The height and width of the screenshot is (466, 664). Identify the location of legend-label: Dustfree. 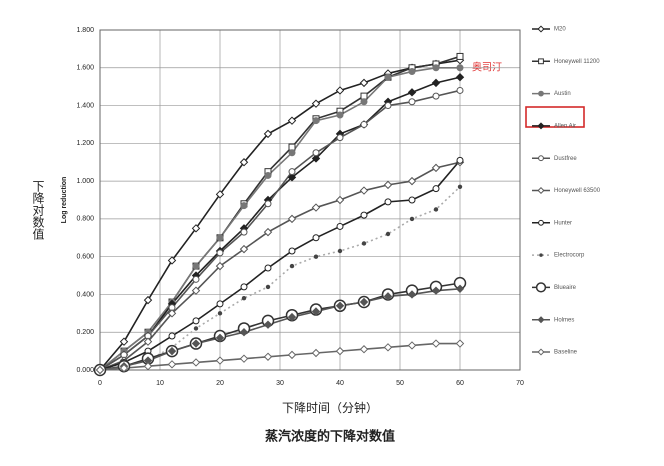
(565, 159).